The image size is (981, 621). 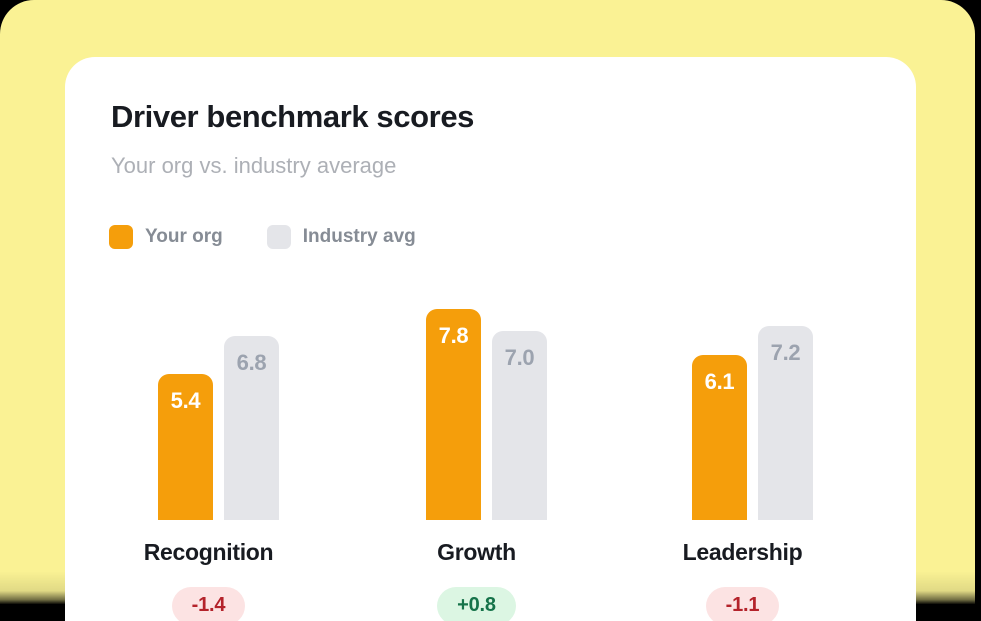 I want to click on bar-value-your-org-growth: 7.8, so click(x=453, y=335).